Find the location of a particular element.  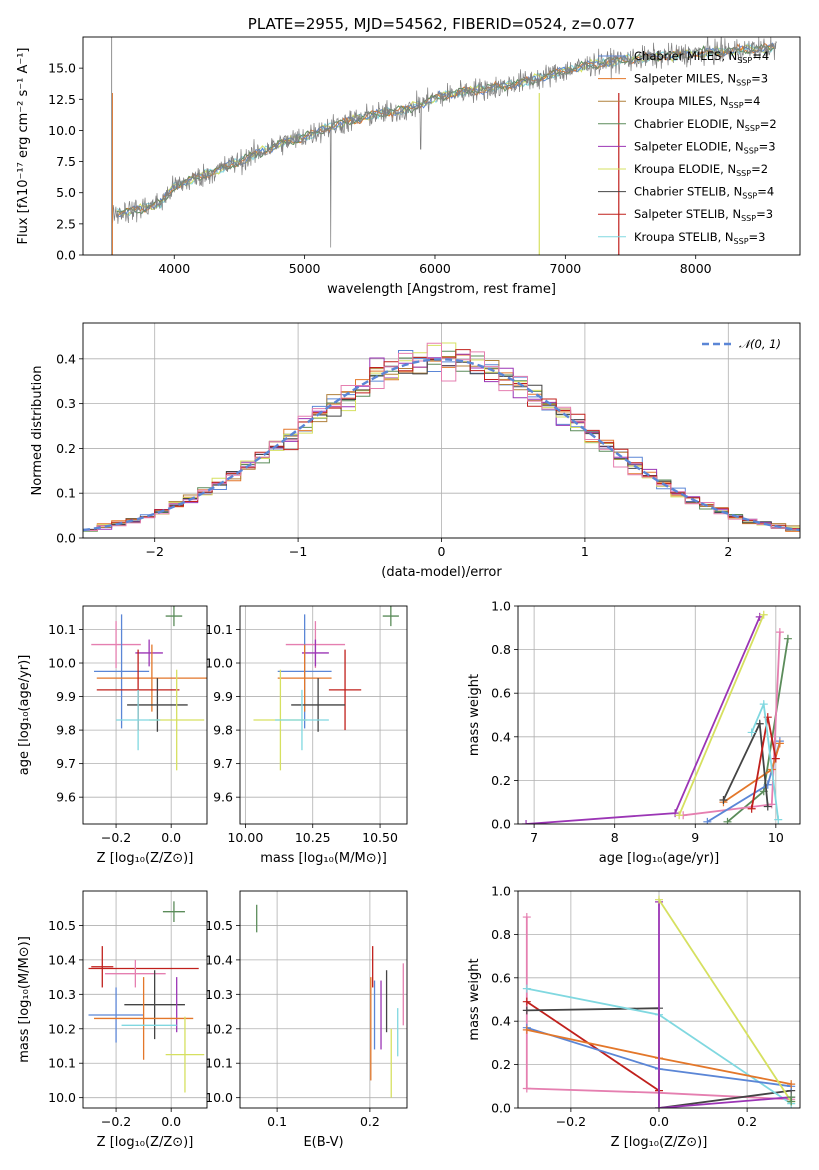

x-tick-label: 8000 is located at coordinates (696, 268).